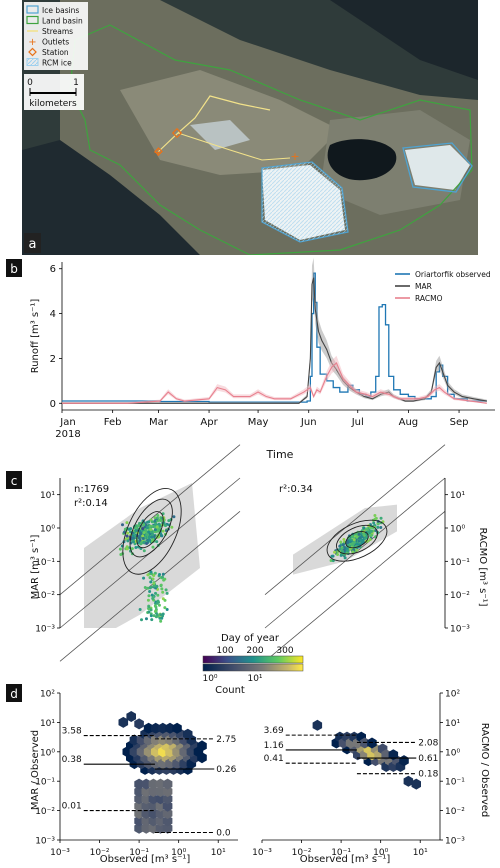  I want to click on runoff-x-tick-label: Apr, so click(209, 422).